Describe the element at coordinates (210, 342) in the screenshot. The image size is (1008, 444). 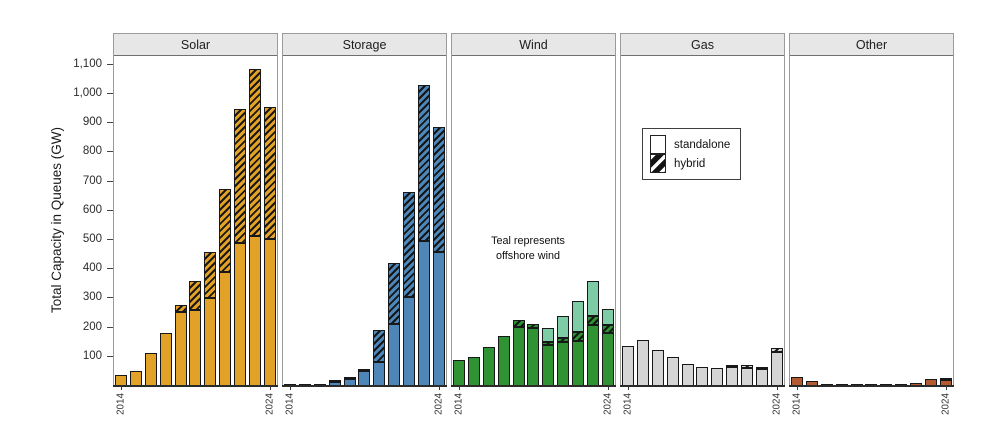
I see `bar-solar-2020-standalone` at that location.